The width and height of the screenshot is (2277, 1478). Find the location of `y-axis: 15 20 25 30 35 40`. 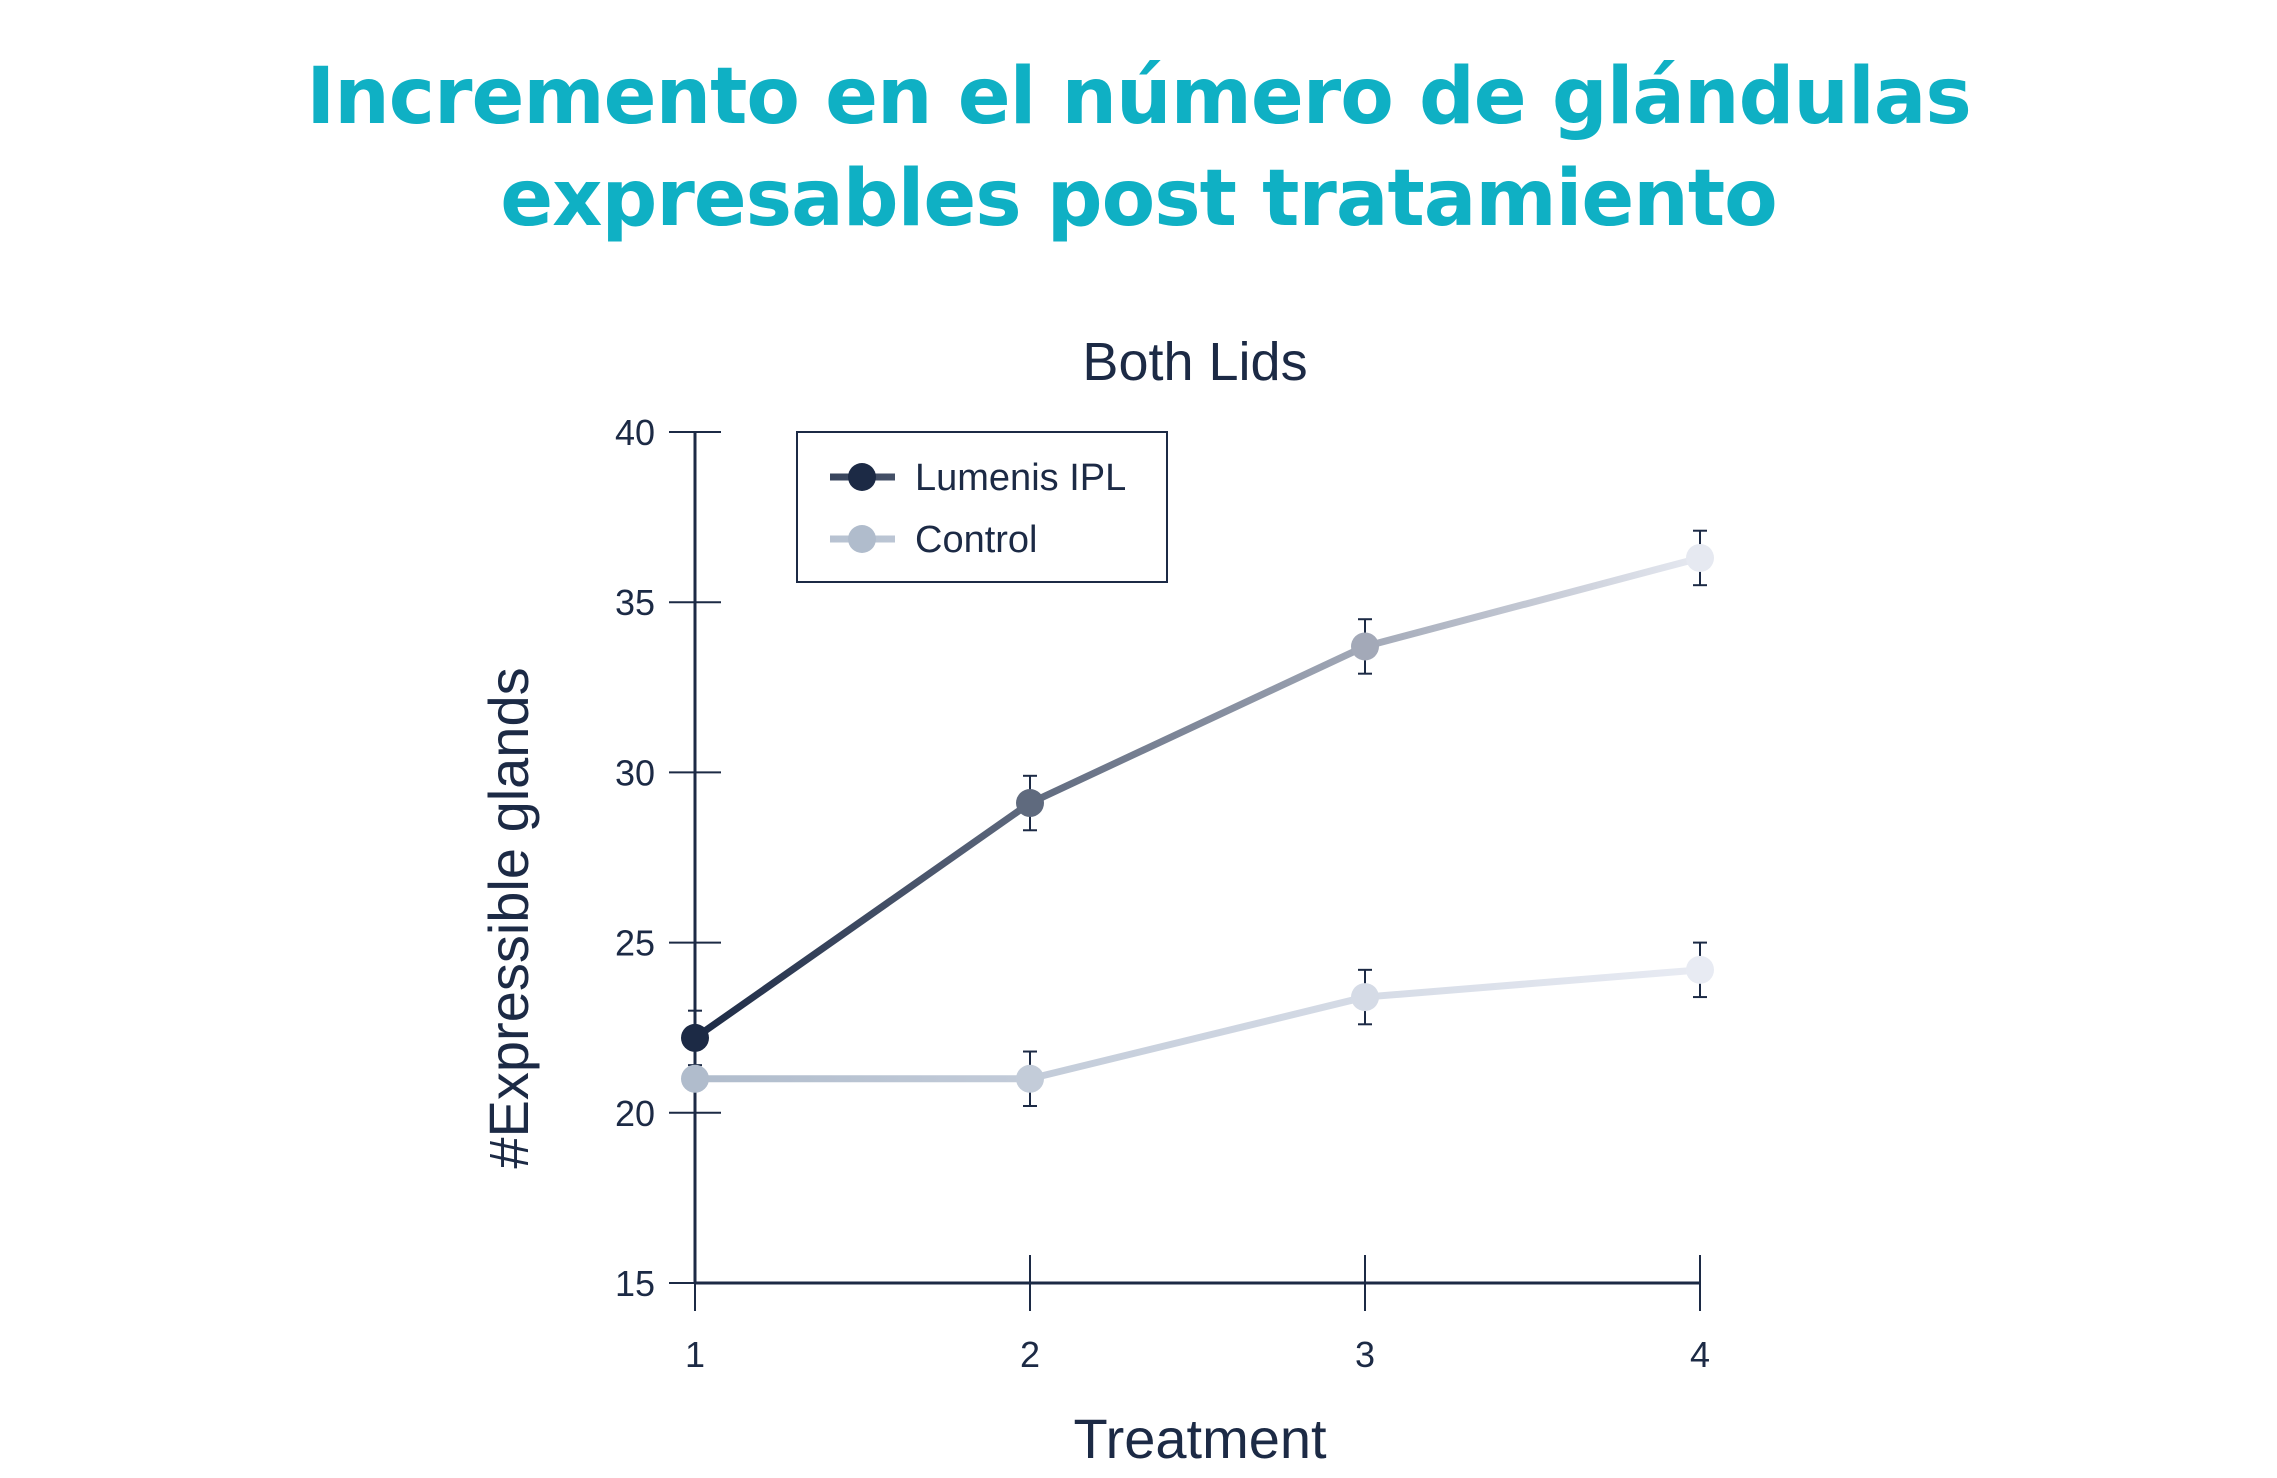

y-axis: 15 20 25 30 35 40 is located at coordinates (668, 858).